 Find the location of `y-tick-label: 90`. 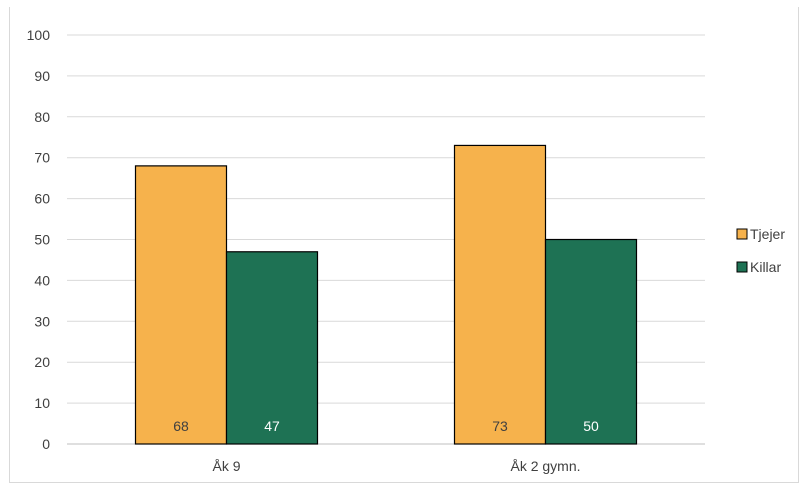

y-tick-label: 90 is located at coordinates (42, 76).